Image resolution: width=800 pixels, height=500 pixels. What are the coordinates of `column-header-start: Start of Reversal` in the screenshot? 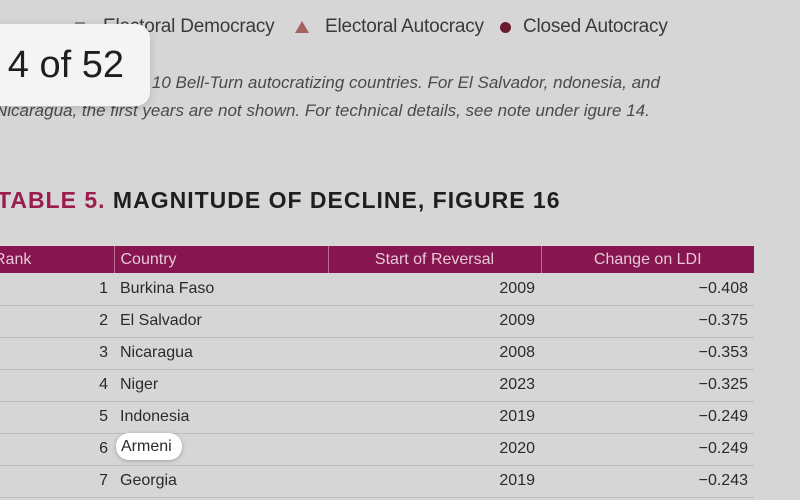 It's located at (435, 259).